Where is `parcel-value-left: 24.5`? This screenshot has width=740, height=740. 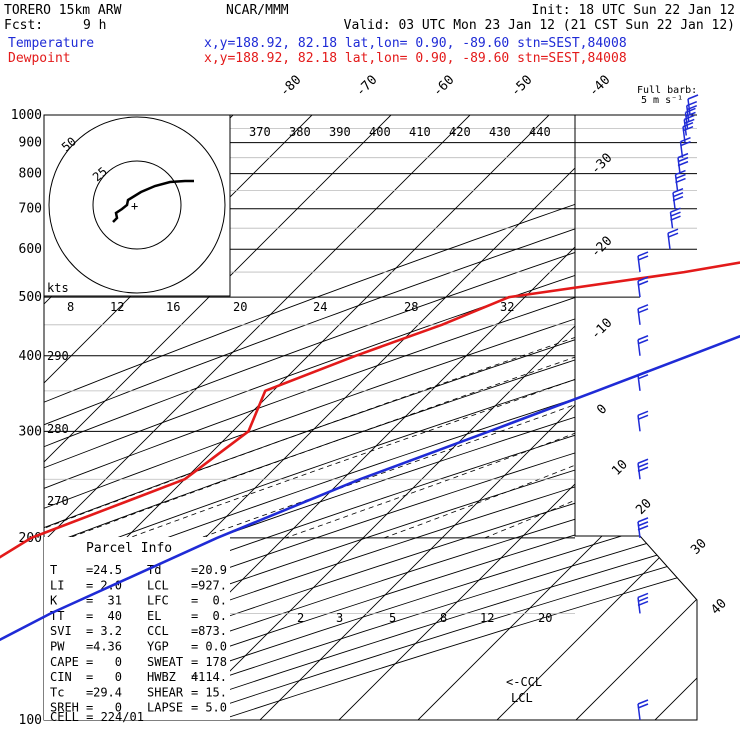 parcel-value-left: 24.5 is located at coordinates (107, 570).